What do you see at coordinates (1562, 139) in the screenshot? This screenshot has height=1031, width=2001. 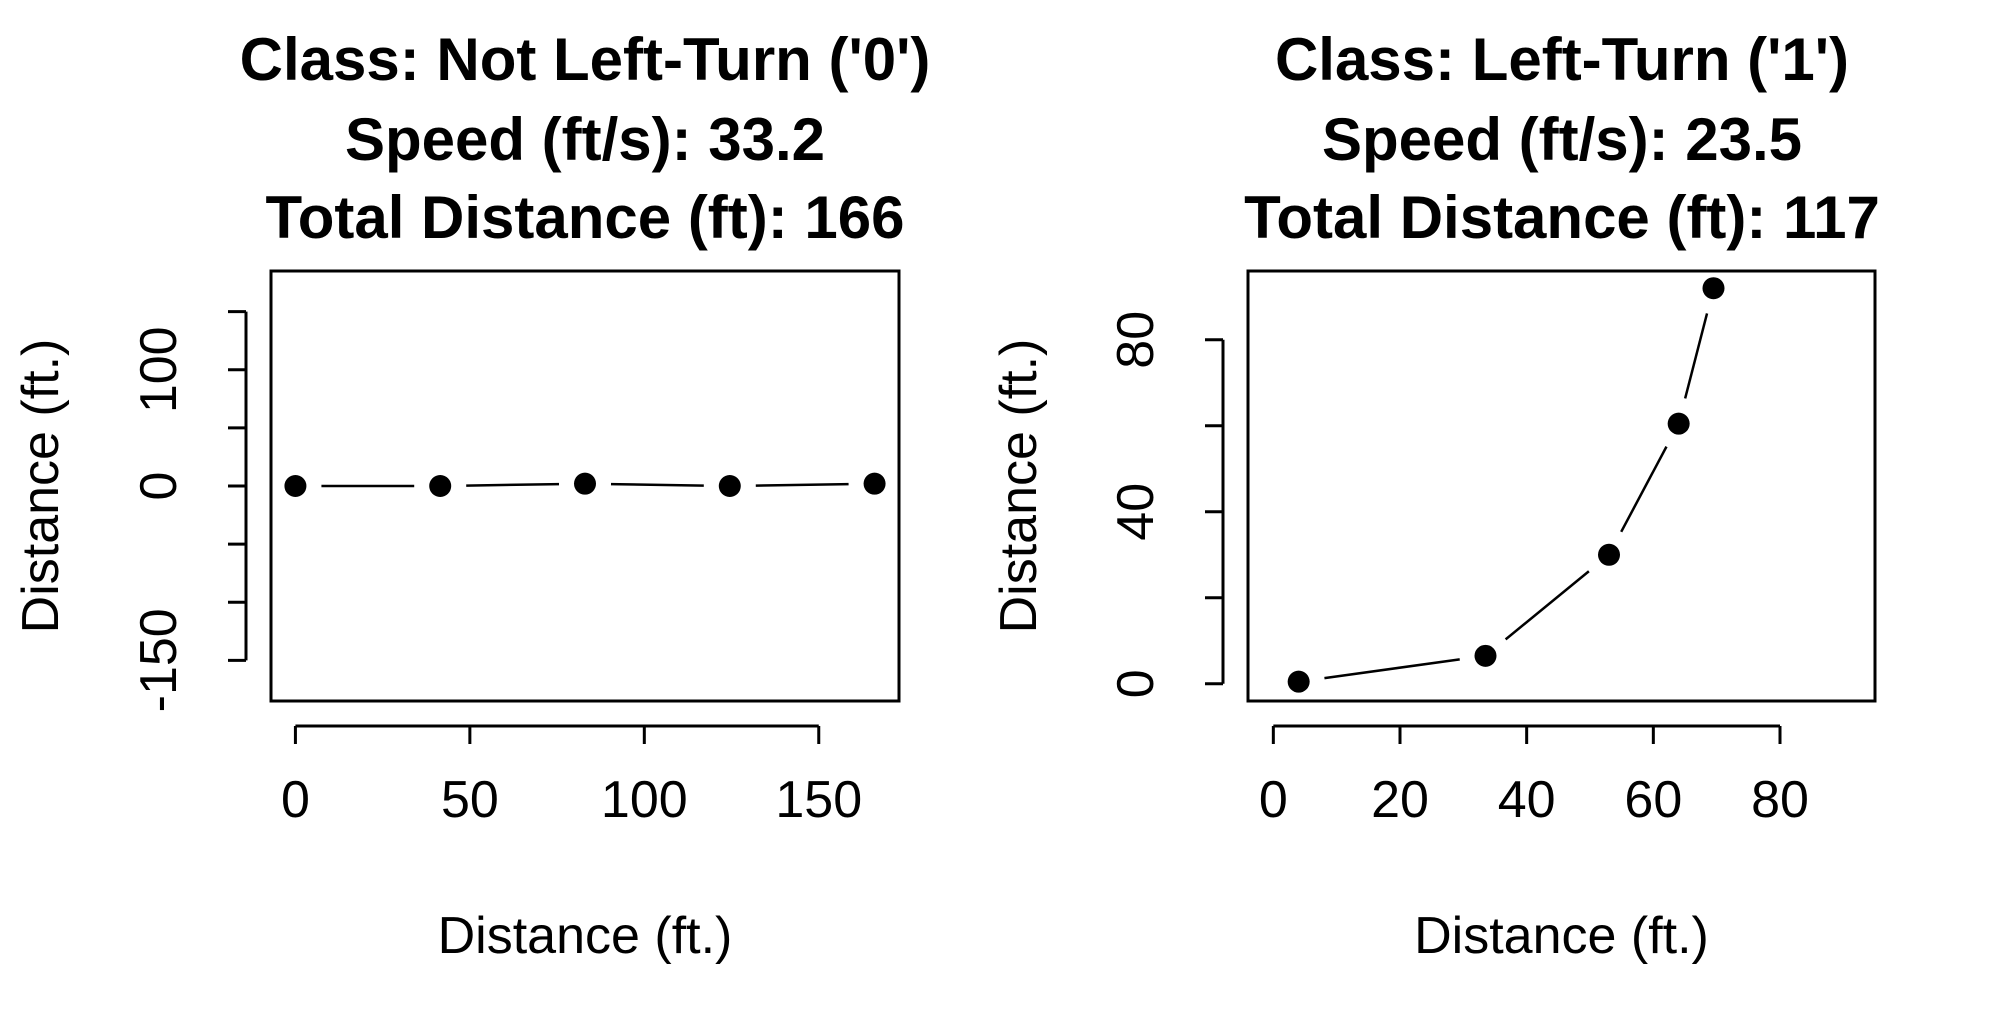 I see `chart-title-line-2: Speed (ft/s): 23.5` at bounding box center [1562, 139].